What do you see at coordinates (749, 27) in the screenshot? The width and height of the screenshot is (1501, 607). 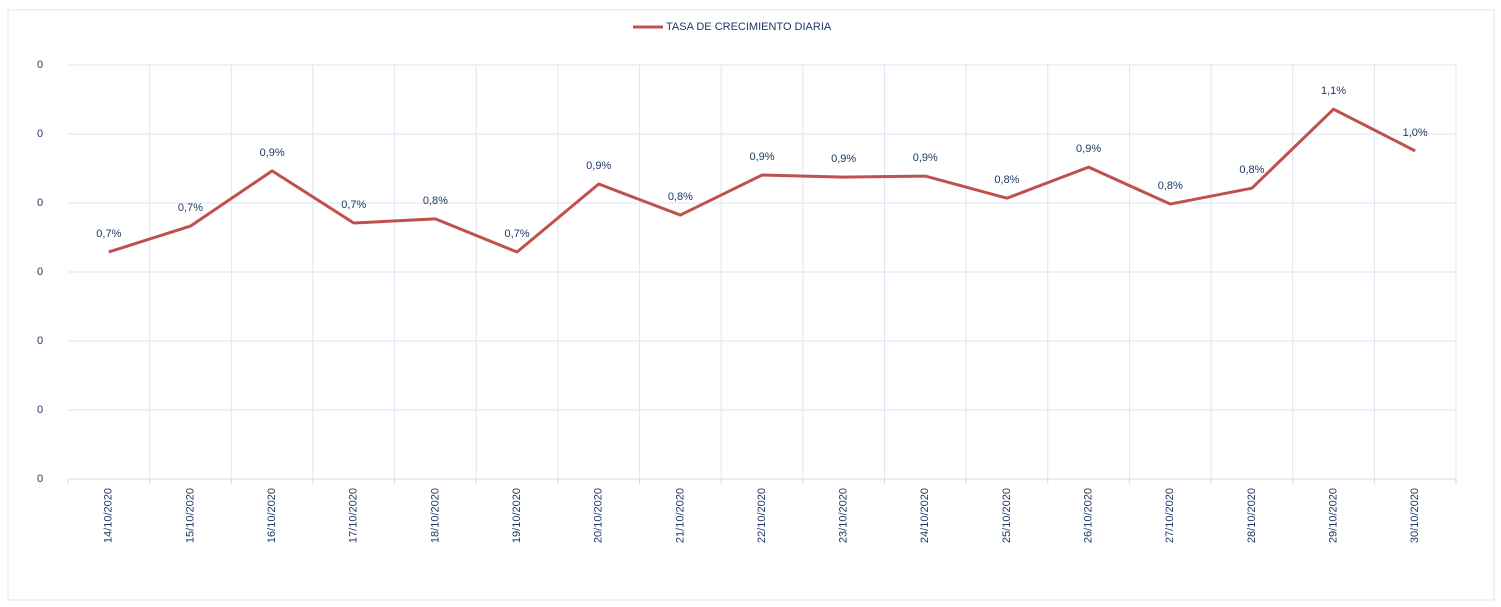 I see `legend-label: TASA DE CRECIMIENTO DIARIA` at bounding box center [749, 27].